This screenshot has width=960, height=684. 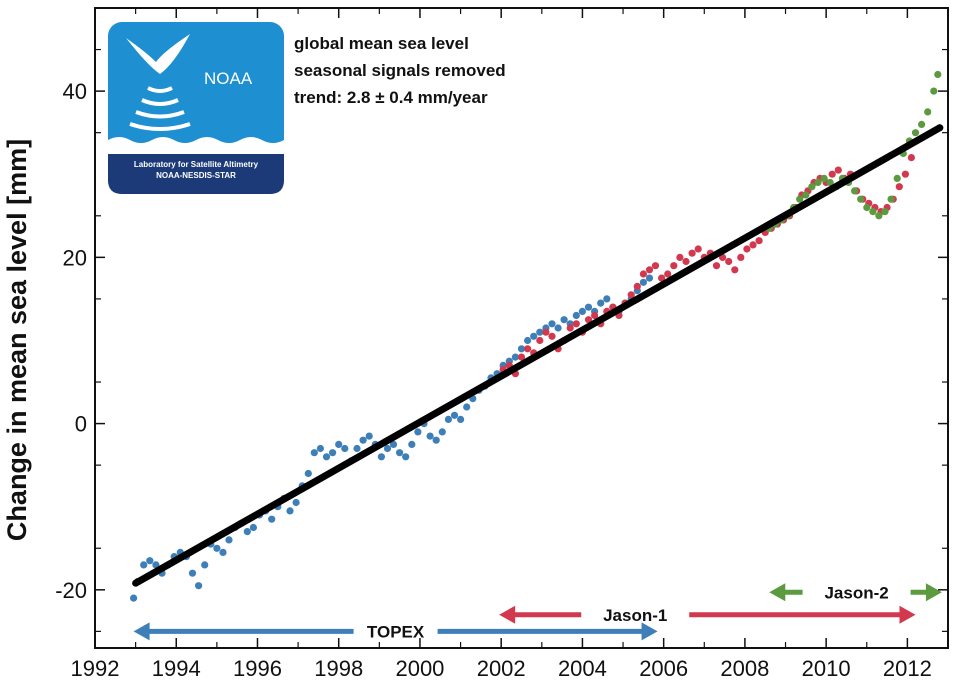 I want to click on x-tick-label: 2004, so click(x=582, y=668).